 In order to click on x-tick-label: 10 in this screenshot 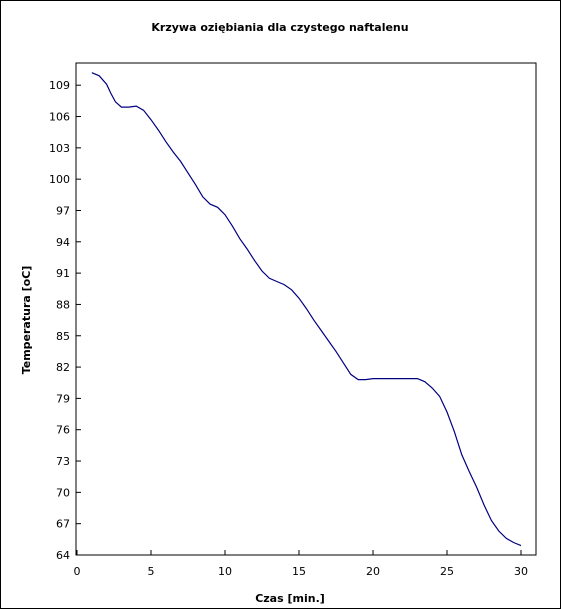, I will do `click(225, 571)`.